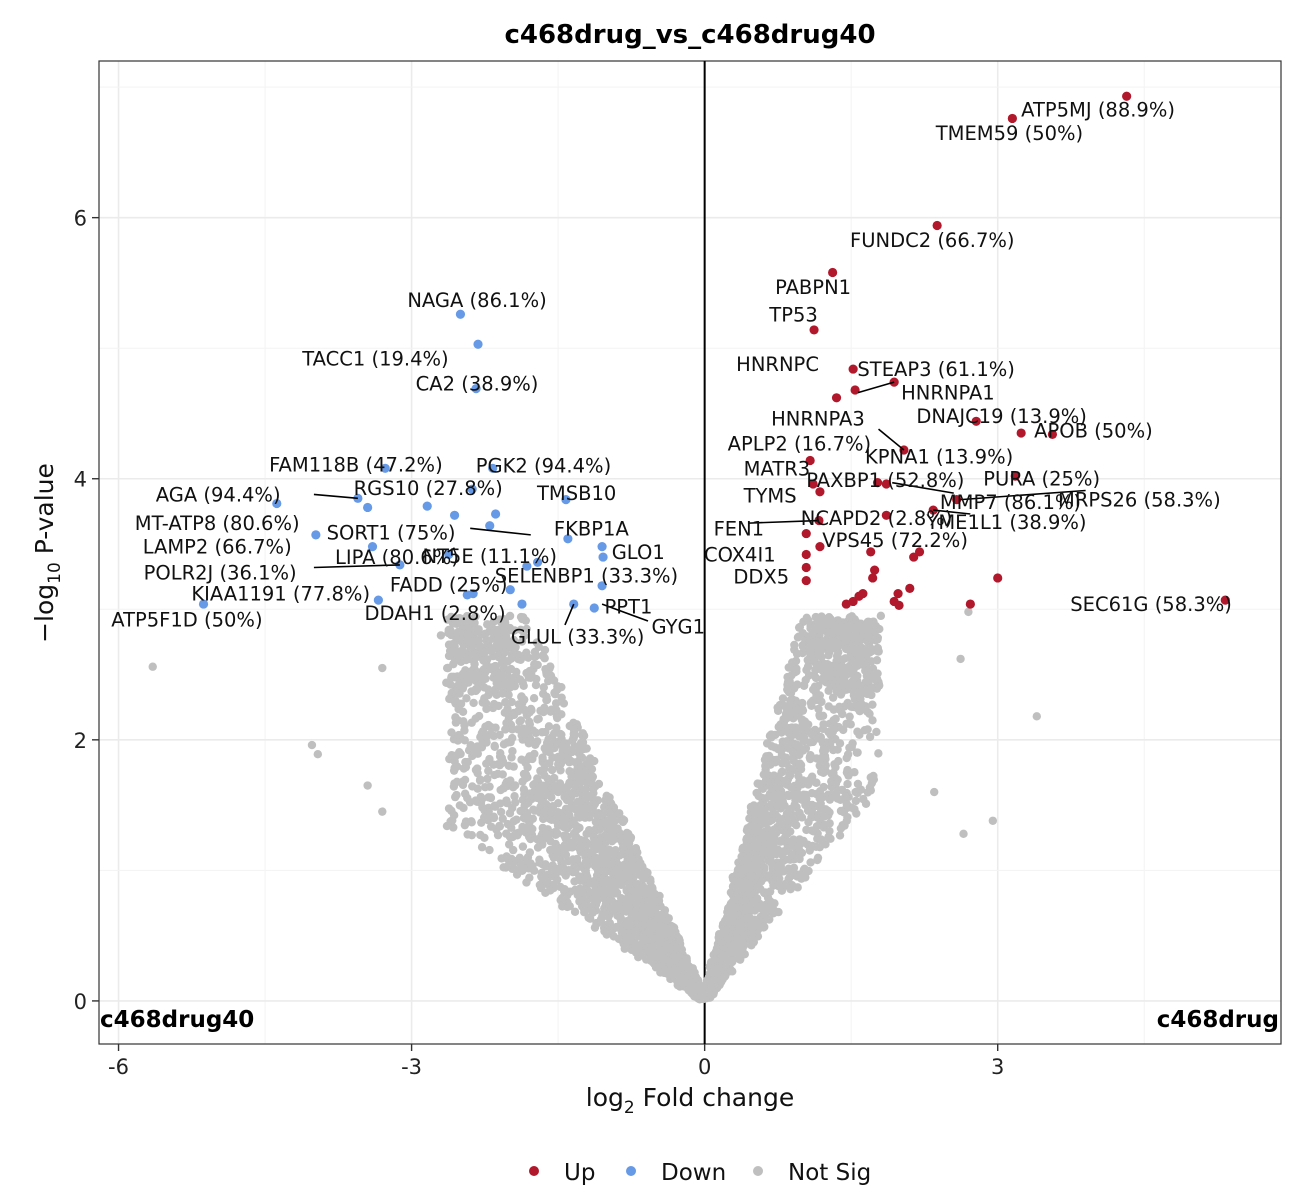 The image size is (1308, 1192). I want to click on gene-label: PGK2 (94.4%), so click(543, 466).